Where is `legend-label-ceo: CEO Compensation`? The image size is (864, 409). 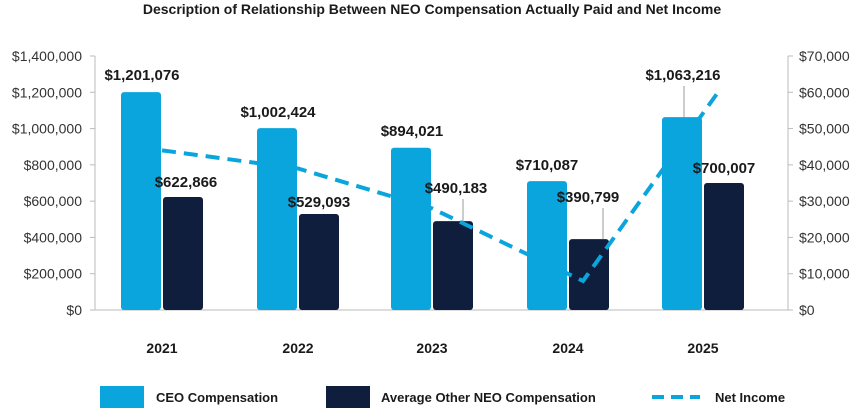 legend-label-ceo: CEO Compensation is located at coordinates (217, 397).